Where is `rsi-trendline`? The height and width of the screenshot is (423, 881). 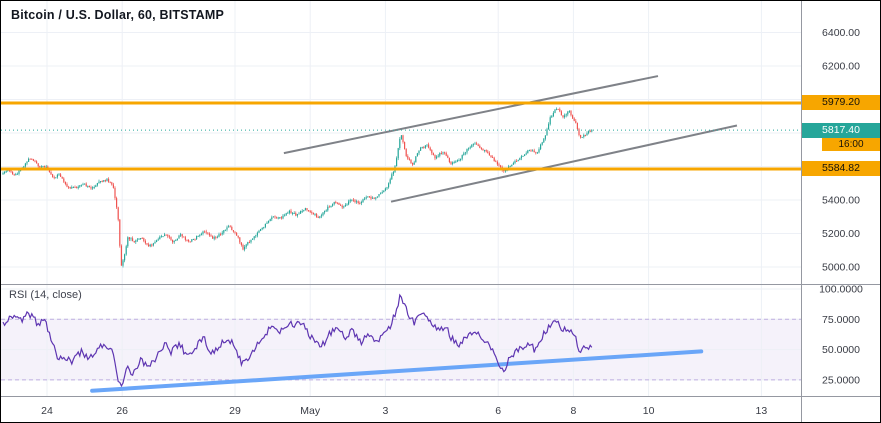 rsi-trendline is located at coordinates (397, 371).